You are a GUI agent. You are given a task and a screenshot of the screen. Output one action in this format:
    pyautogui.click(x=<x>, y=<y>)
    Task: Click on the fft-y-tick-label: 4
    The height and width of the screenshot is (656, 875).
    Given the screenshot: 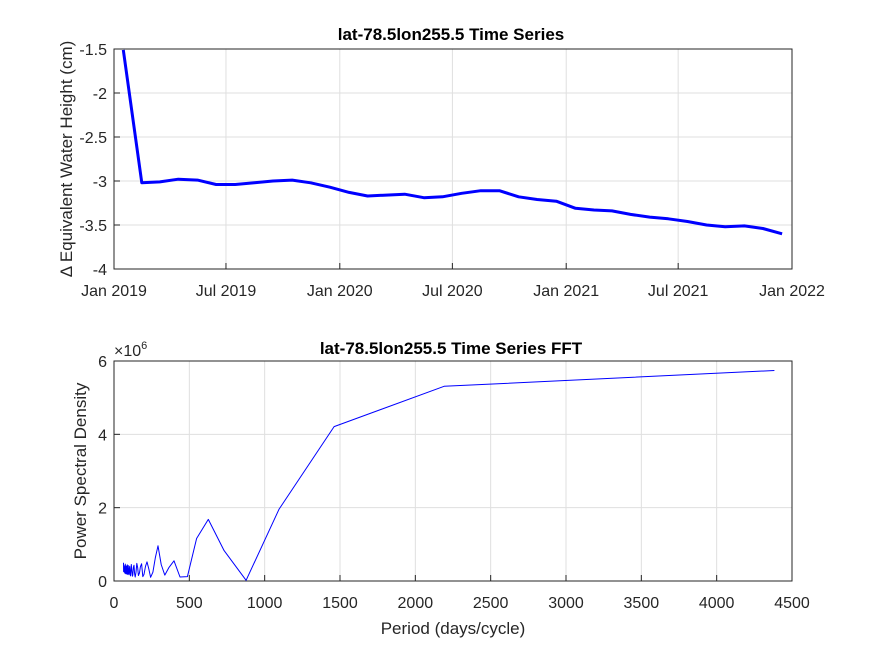 What is the action you would take?
    pyautogui.click(x=102, y=435)
    